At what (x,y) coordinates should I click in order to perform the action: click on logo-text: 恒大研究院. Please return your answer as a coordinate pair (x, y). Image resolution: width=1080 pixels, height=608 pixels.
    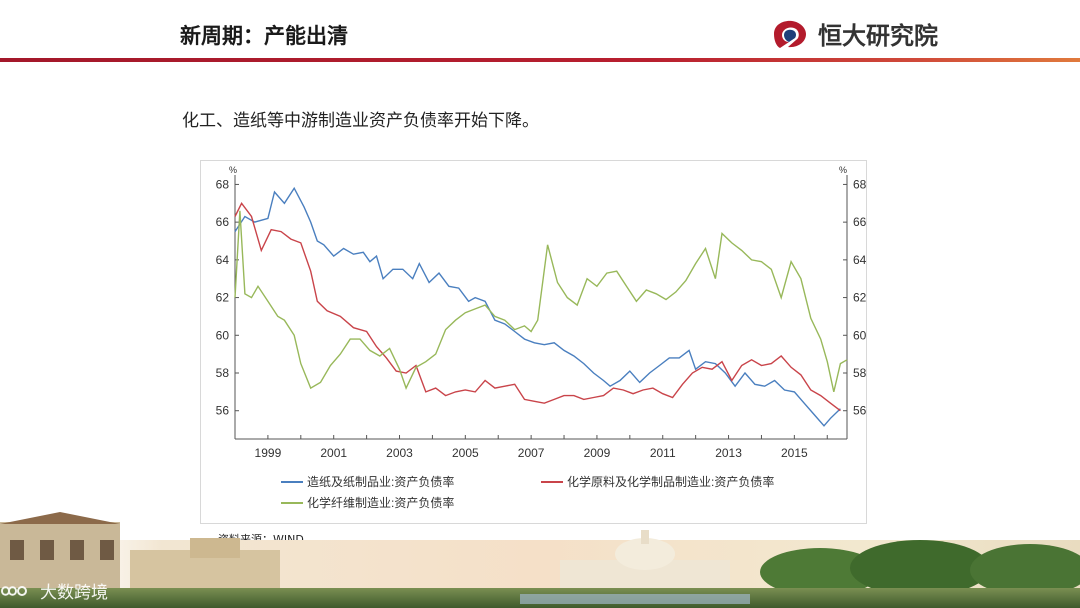
    Looking at the image, I should click on (878, 36).